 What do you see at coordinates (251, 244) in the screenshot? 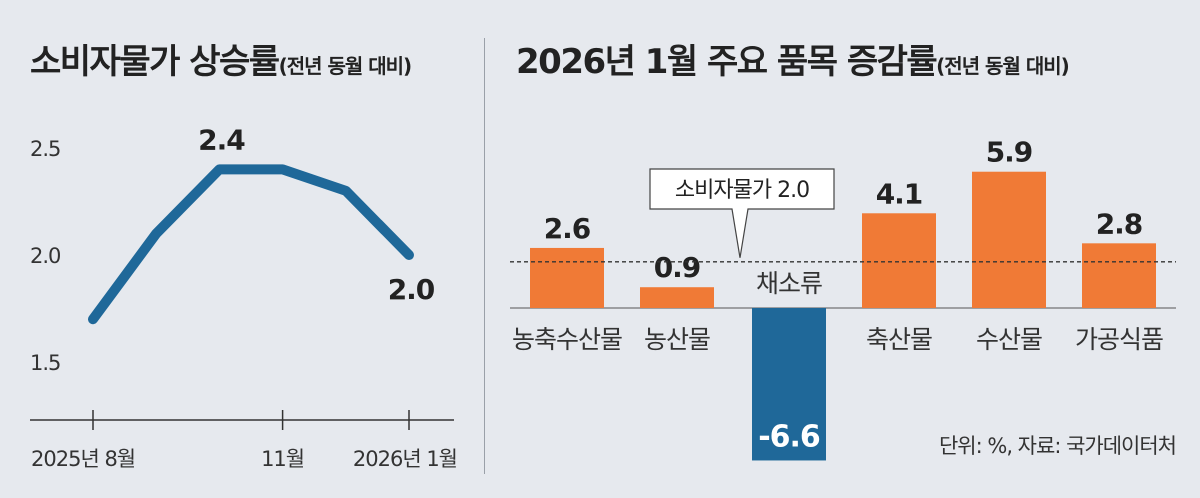
I see `cpi-series-line` at bounding box center [251, 244].